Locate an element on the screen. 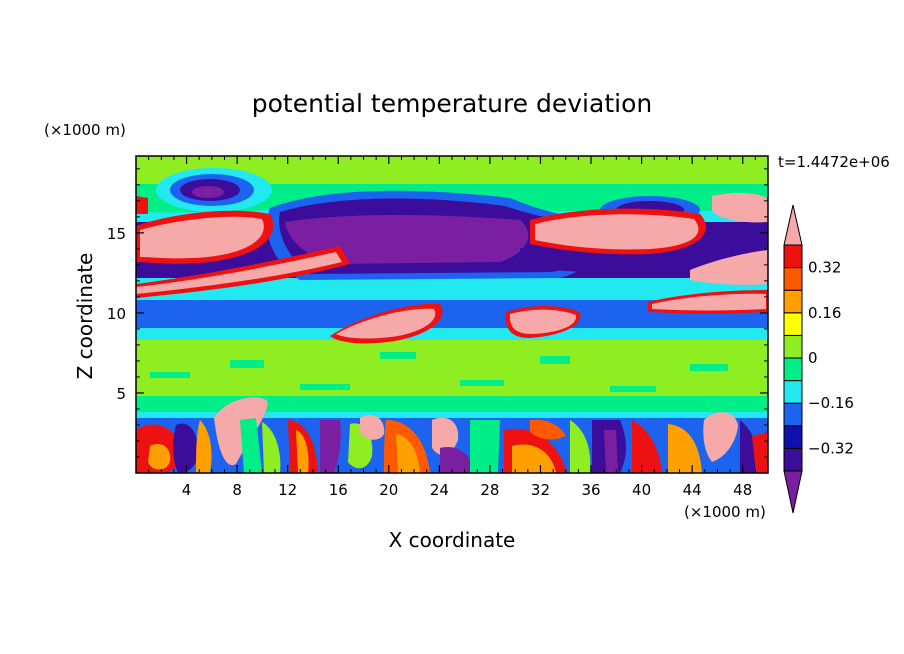 The width and height of the screenshot is (904, 654). band-lower-green is located at coordinates (452, 369).